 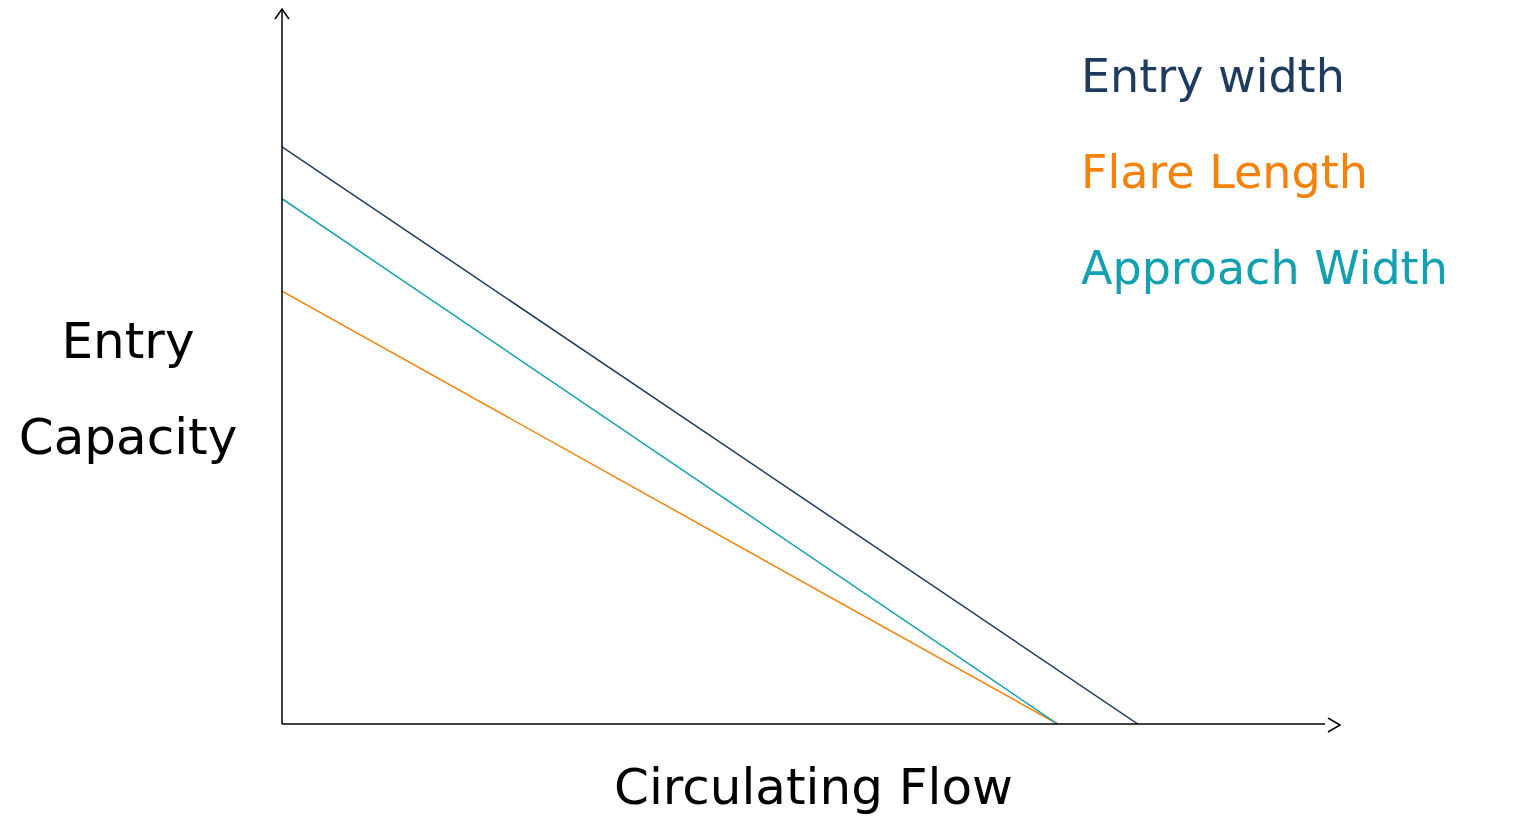 What do you see at coordinates (1213, 76) in the screenshot?
I see `text: Entry width` at bounding box center [1213, 76].